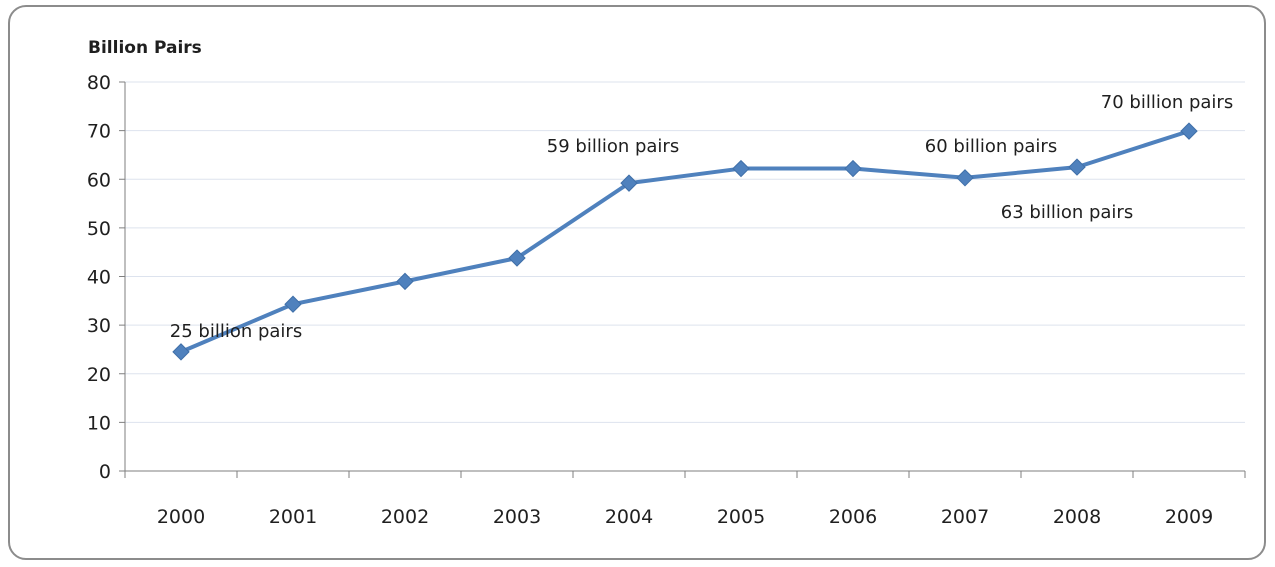  What do you see at coordinates (181, 517) in the screenshot?
I see `x-tick-label: 2000` at bounding box center [181, 517].